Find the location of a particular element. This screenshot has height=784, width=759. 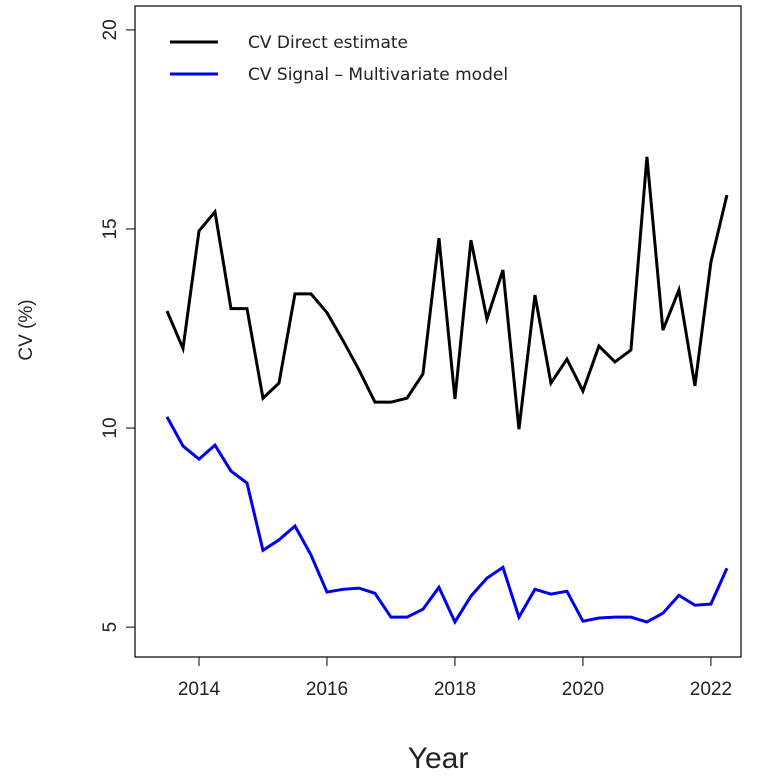

x-tick-label: 2016 is located at coordinates (327, 689).